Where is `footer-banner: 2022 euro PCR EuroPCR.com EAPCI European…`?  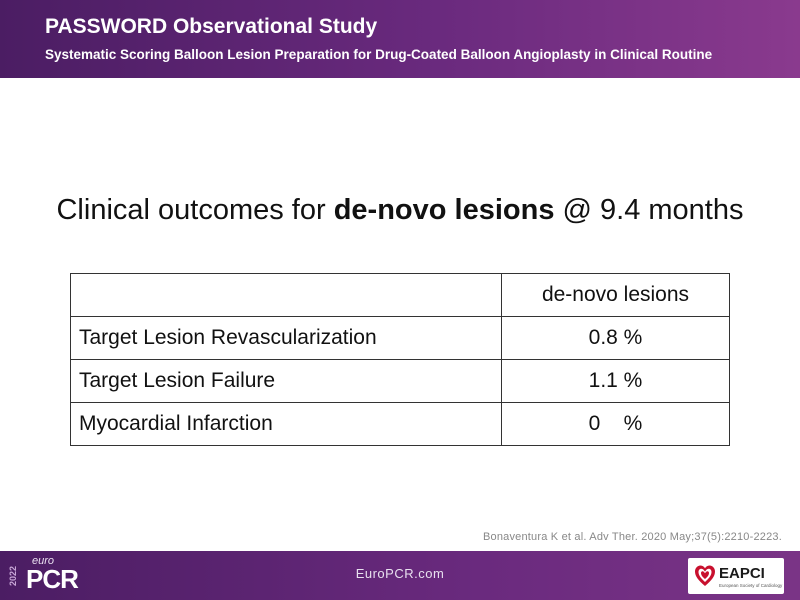 footer-banner: 2022 euro PCR EuroPCR.com EAPCI European… is located at coordinates (400, 575).